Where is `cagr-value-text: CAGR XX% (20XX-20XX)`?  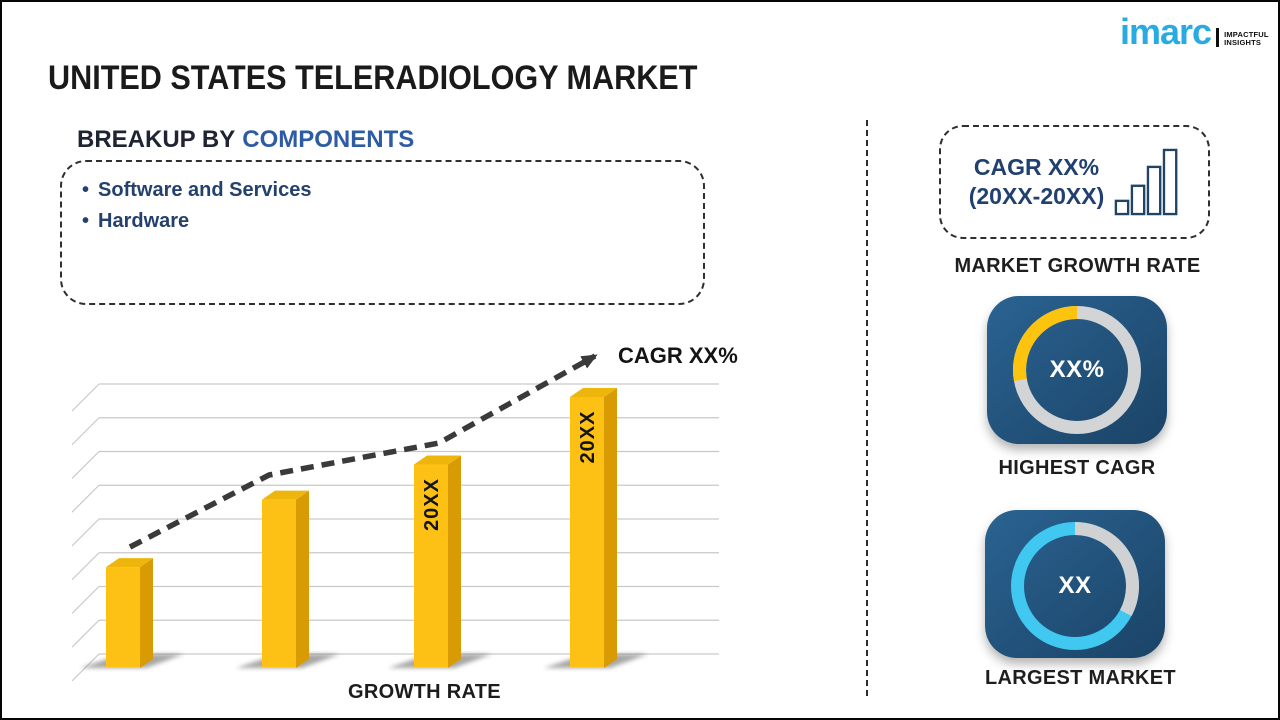
cagr-value-text: CAGR XX% (20XX-20XX) is located at coordinates (1037, 182).